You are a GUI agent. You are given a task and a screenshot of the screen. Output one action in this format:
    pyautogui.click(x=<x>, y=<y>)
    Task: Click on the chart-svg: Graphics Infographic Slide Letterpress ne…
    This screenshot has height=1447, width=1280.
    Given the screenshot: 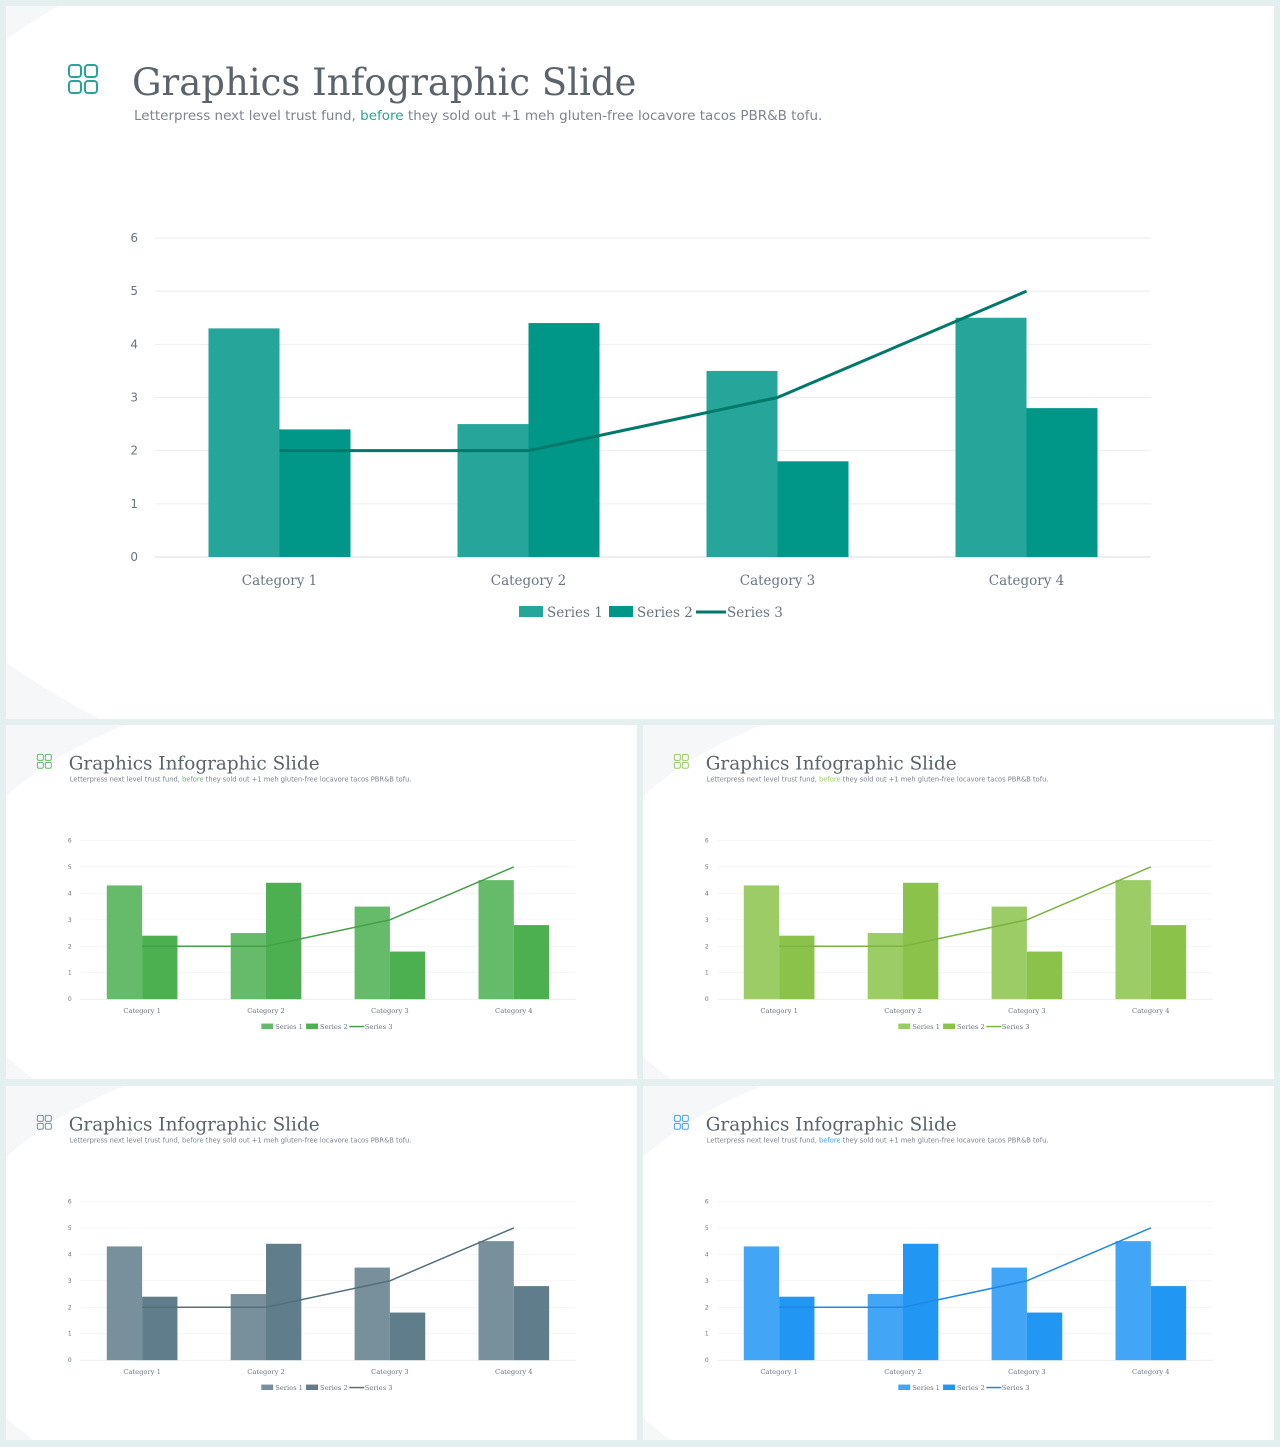 What is the action you would take?
    pyautogui.click(x=306, y=892)
    